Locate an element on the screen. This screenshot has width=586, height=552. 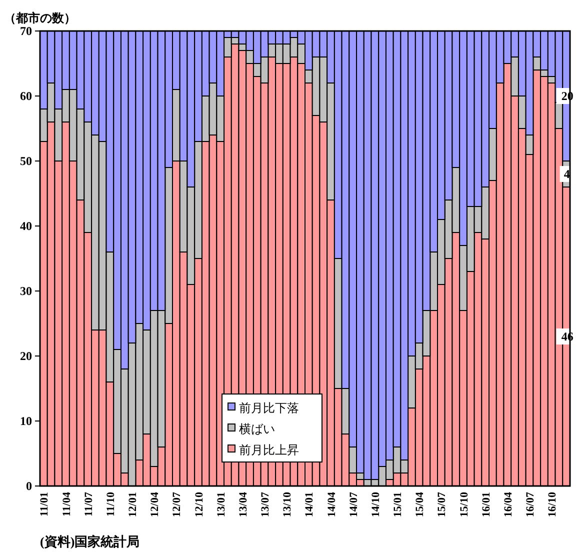
x-tick-label: 14/07 is located at coordinates (354, 505).